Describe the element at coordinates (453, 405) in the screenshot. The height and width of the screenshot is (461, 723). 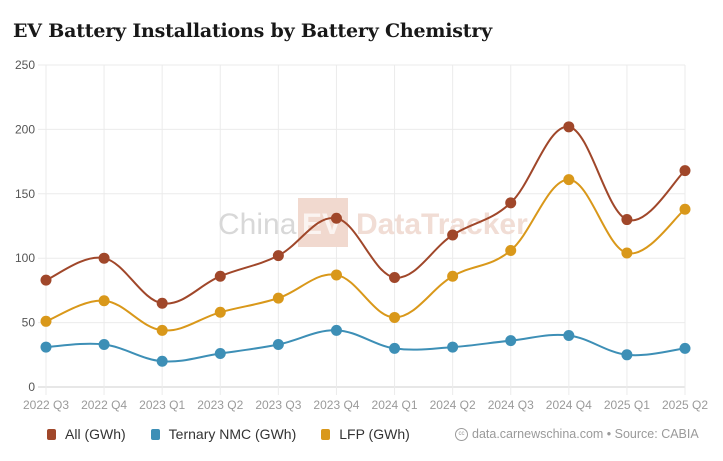
I see `x-tick-label: 2024 Q2` at that location.